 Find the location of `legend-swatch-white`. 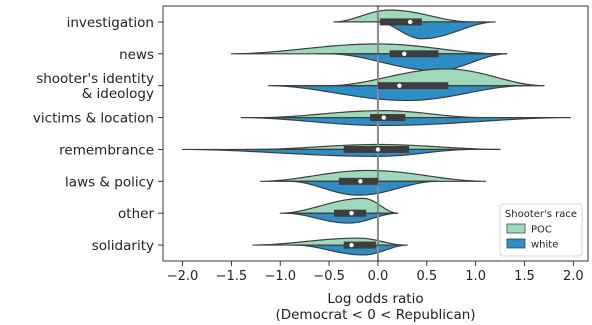

legend-swatch-white is located at coordinates (516, 243).